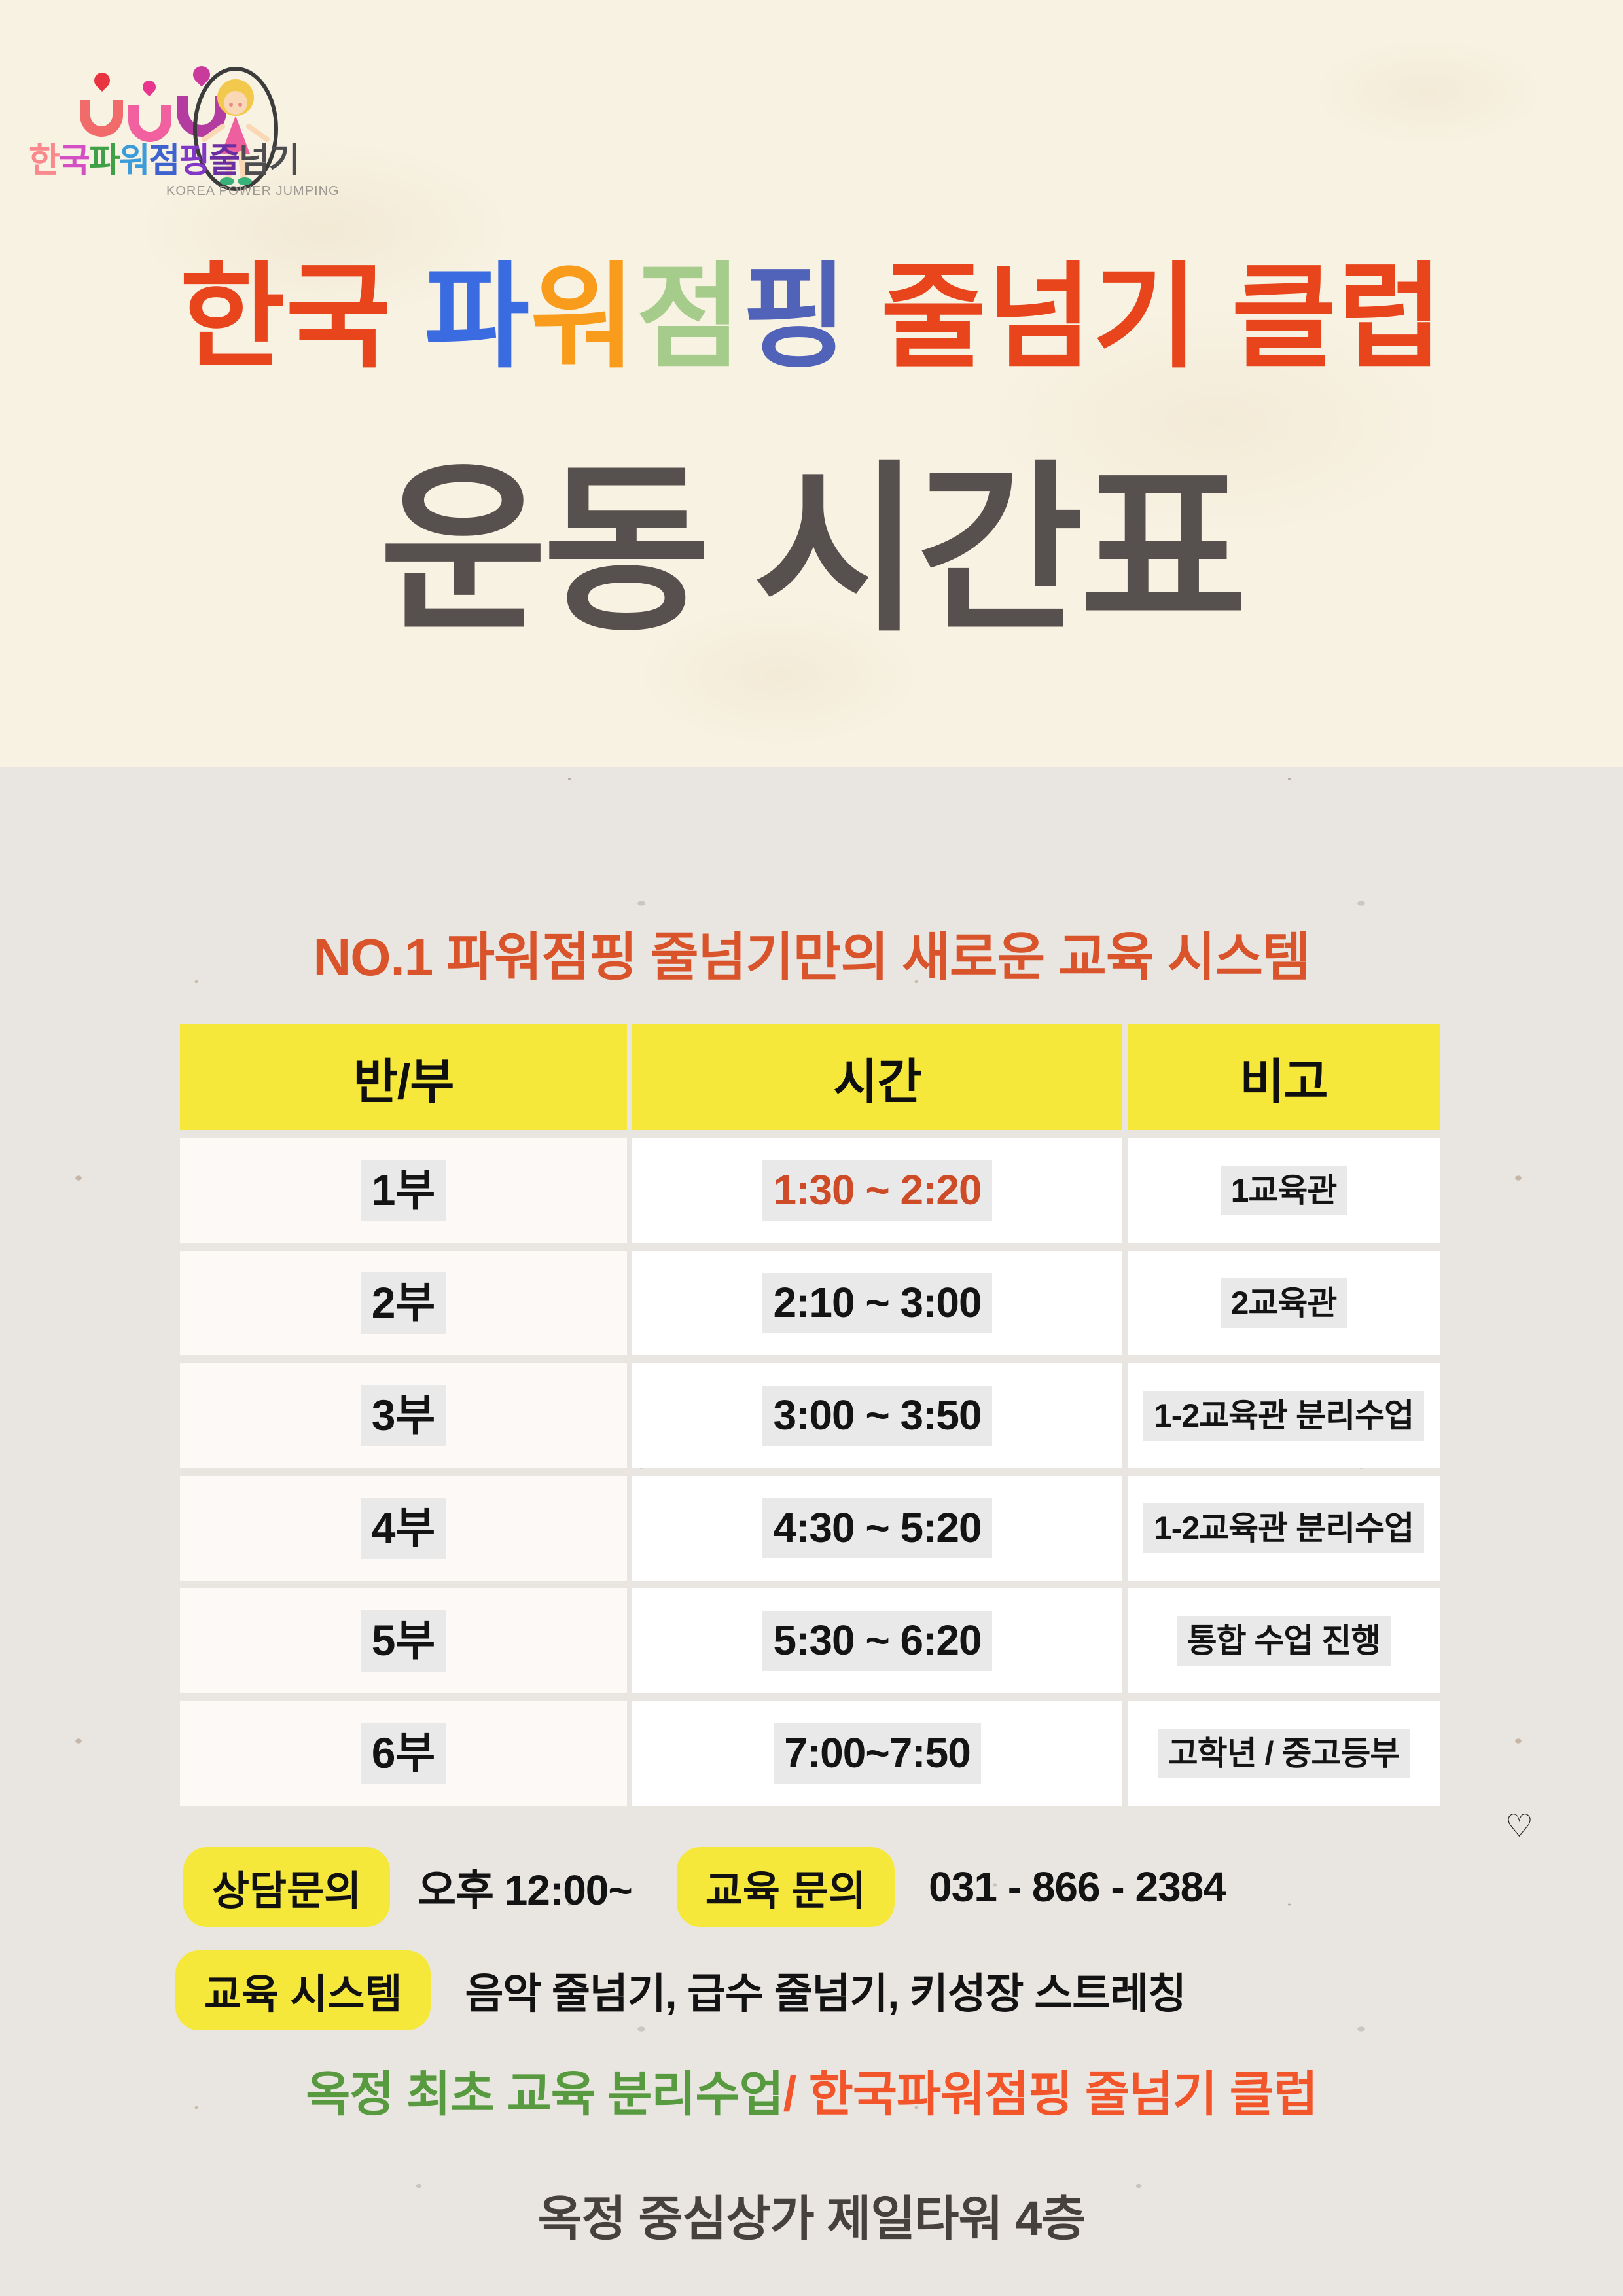 Image resolution: width=1623 pixels, height=2296 pixels. I want to click on timetable-time-cell: 1:30 ~ 2:20, so click(877, 1190).